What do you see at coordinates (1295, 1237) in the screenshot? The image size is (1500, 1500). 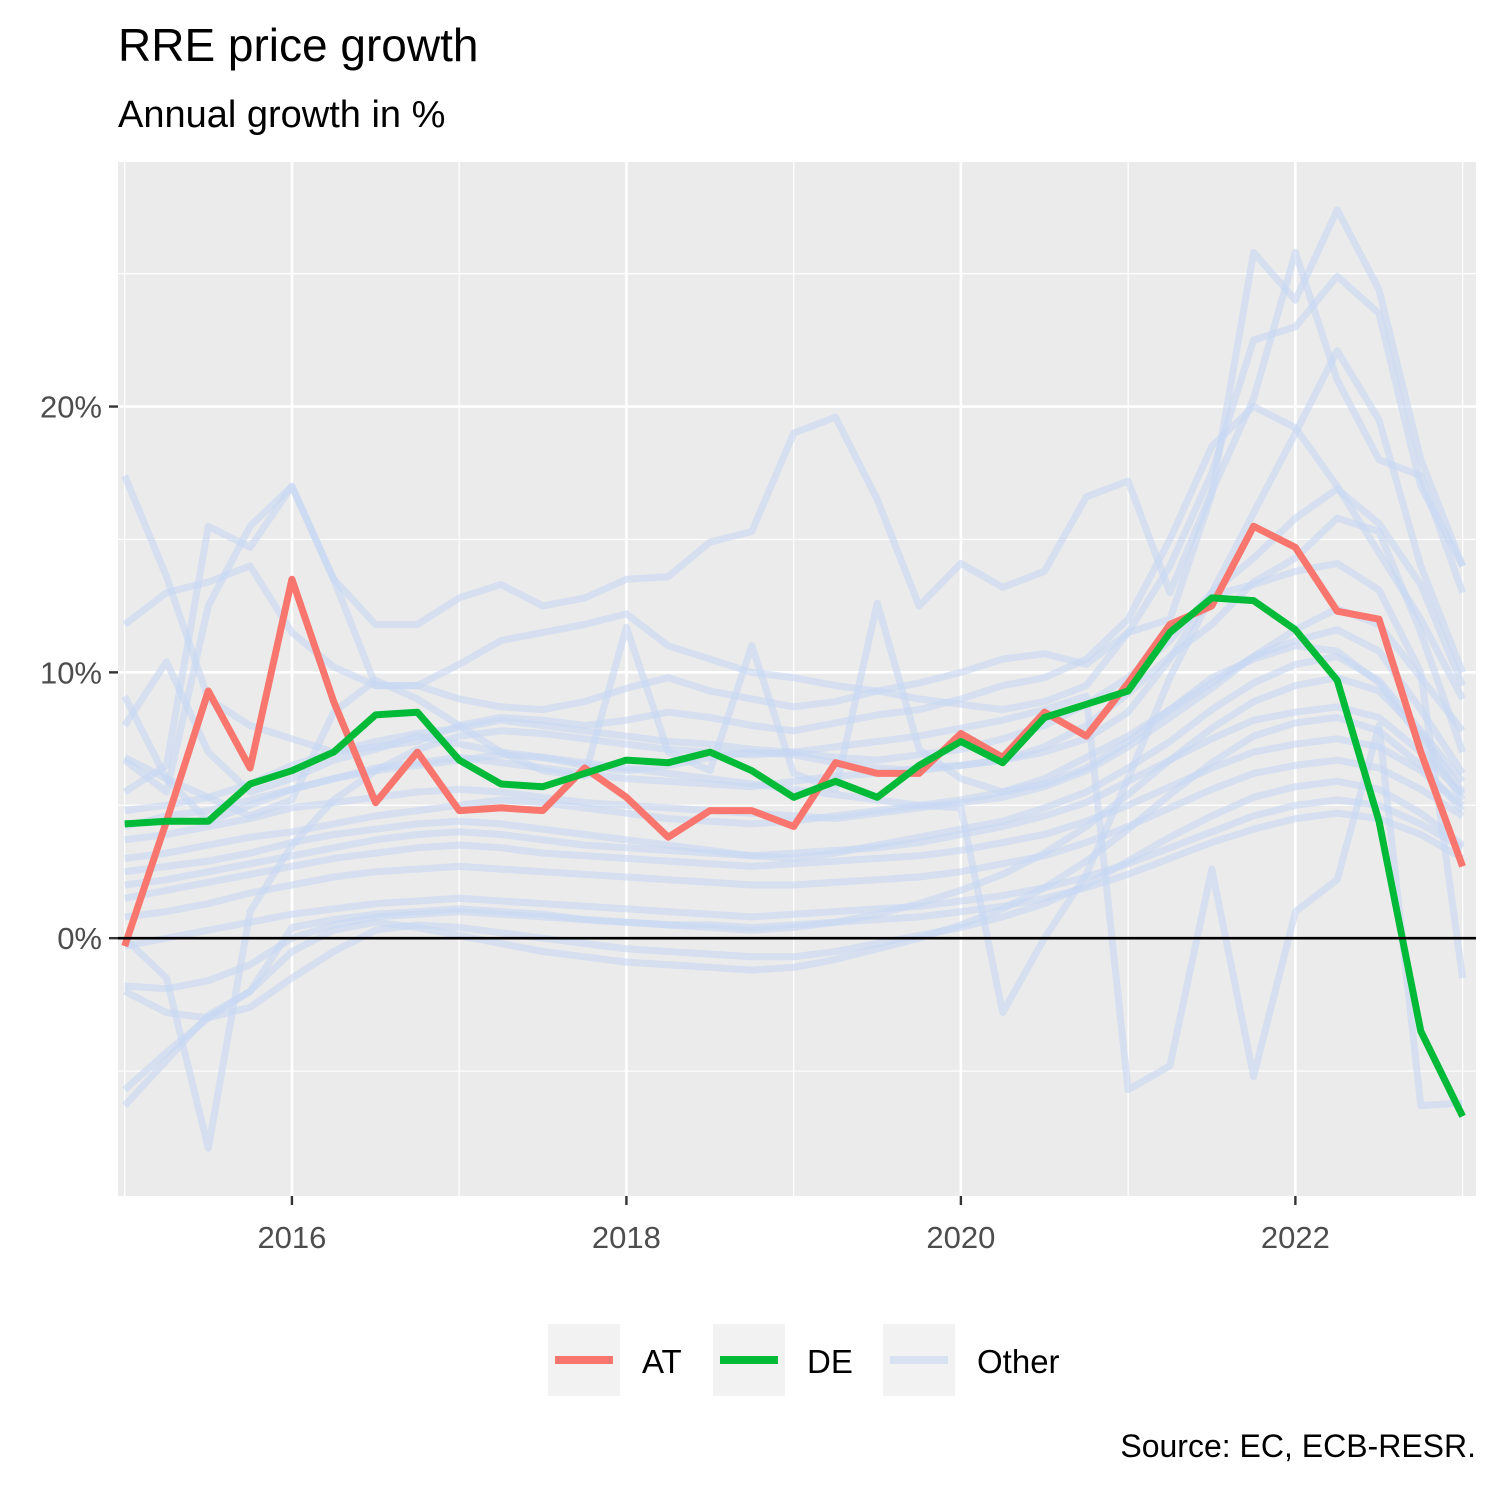 I see `x-tick-label: 2022` at bounding box center [1295, 1237].